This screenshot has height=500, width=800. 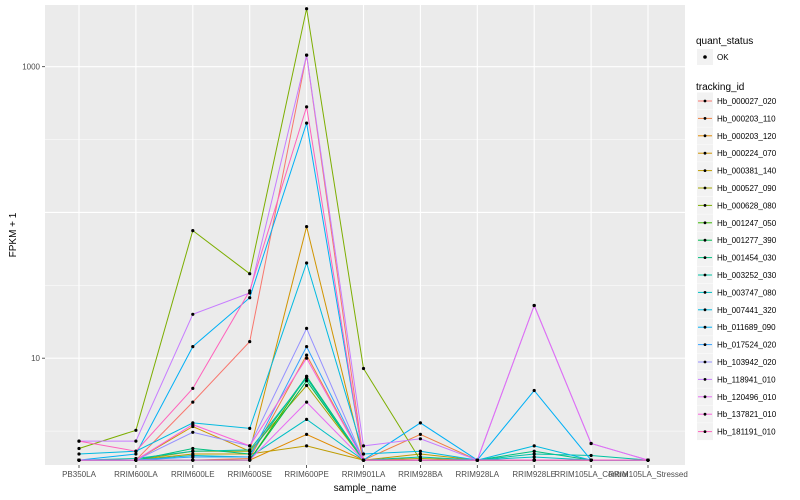 I want to click on data-point-Hb_181191_010-RRIM600LE, so click(x=193, y=388).